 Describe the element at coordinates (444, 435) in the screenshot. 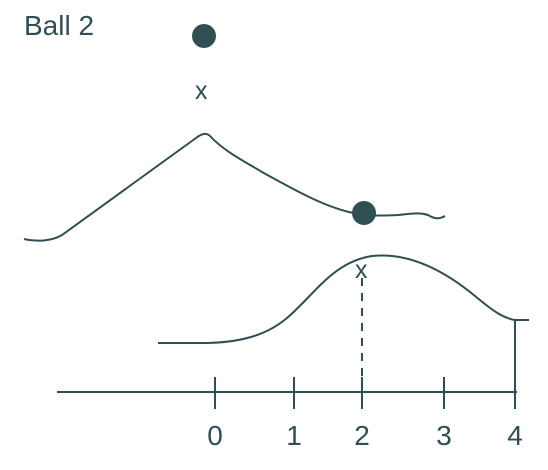

I see `axis-label-3: 3` at that location.